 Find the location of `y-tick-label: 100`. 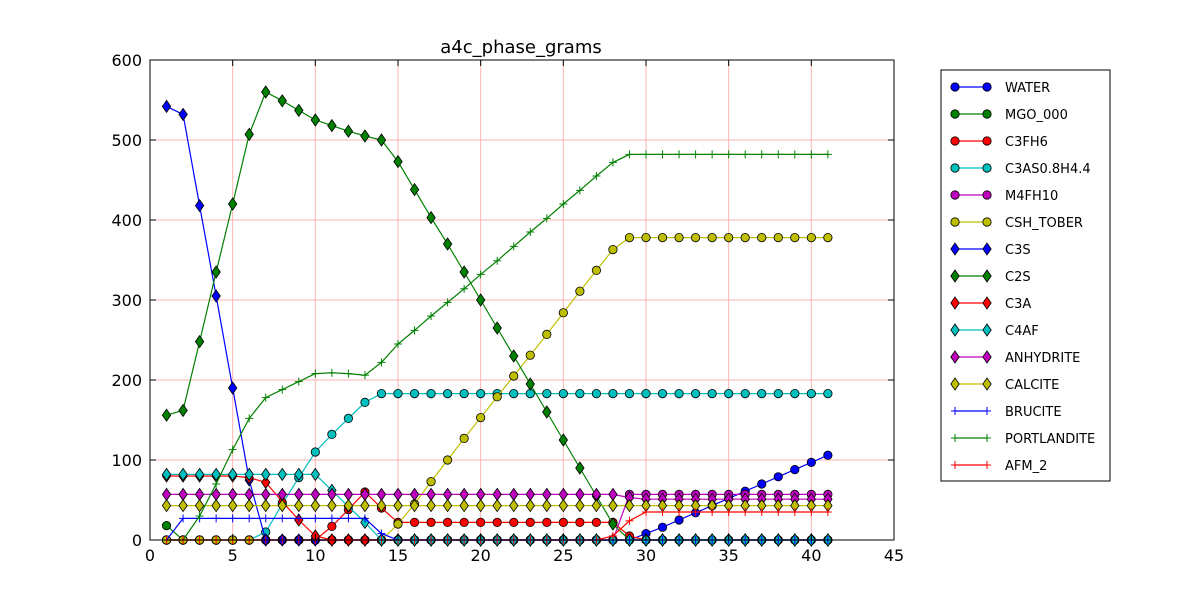

y-tick-label: 100 is located at coordinates (126, 460).